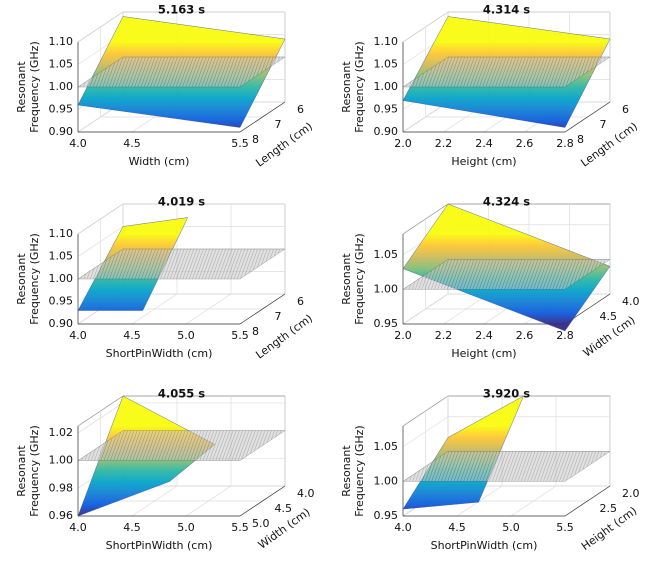  Describe the element at coordinates (506, 10) in the screenshot. I see `title: 4.314 s` at that location.